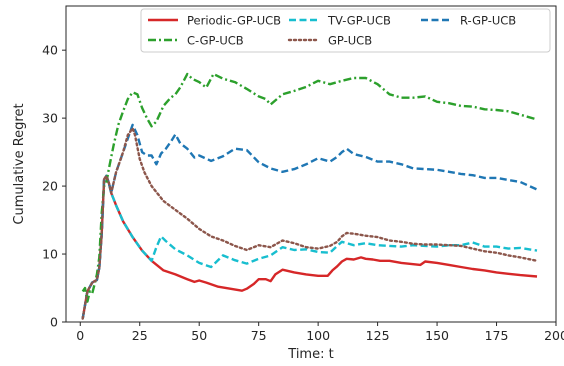 The height and width of the screenshot is (366, 564). Describe the element at coordinates (554, 335) in the screenshot. I see `x-tick-label: 200` at that location.